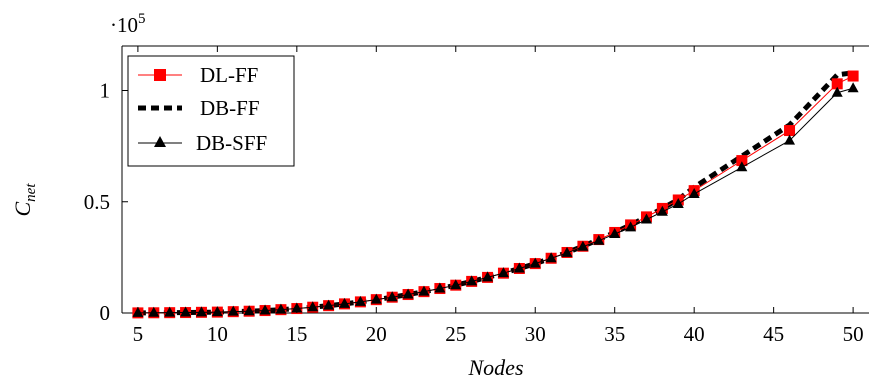 Image resolution: width=869 pixels, height=380 pixels. I want to click on legend-label-dl-ff: DL-FF, so click(229, 75).